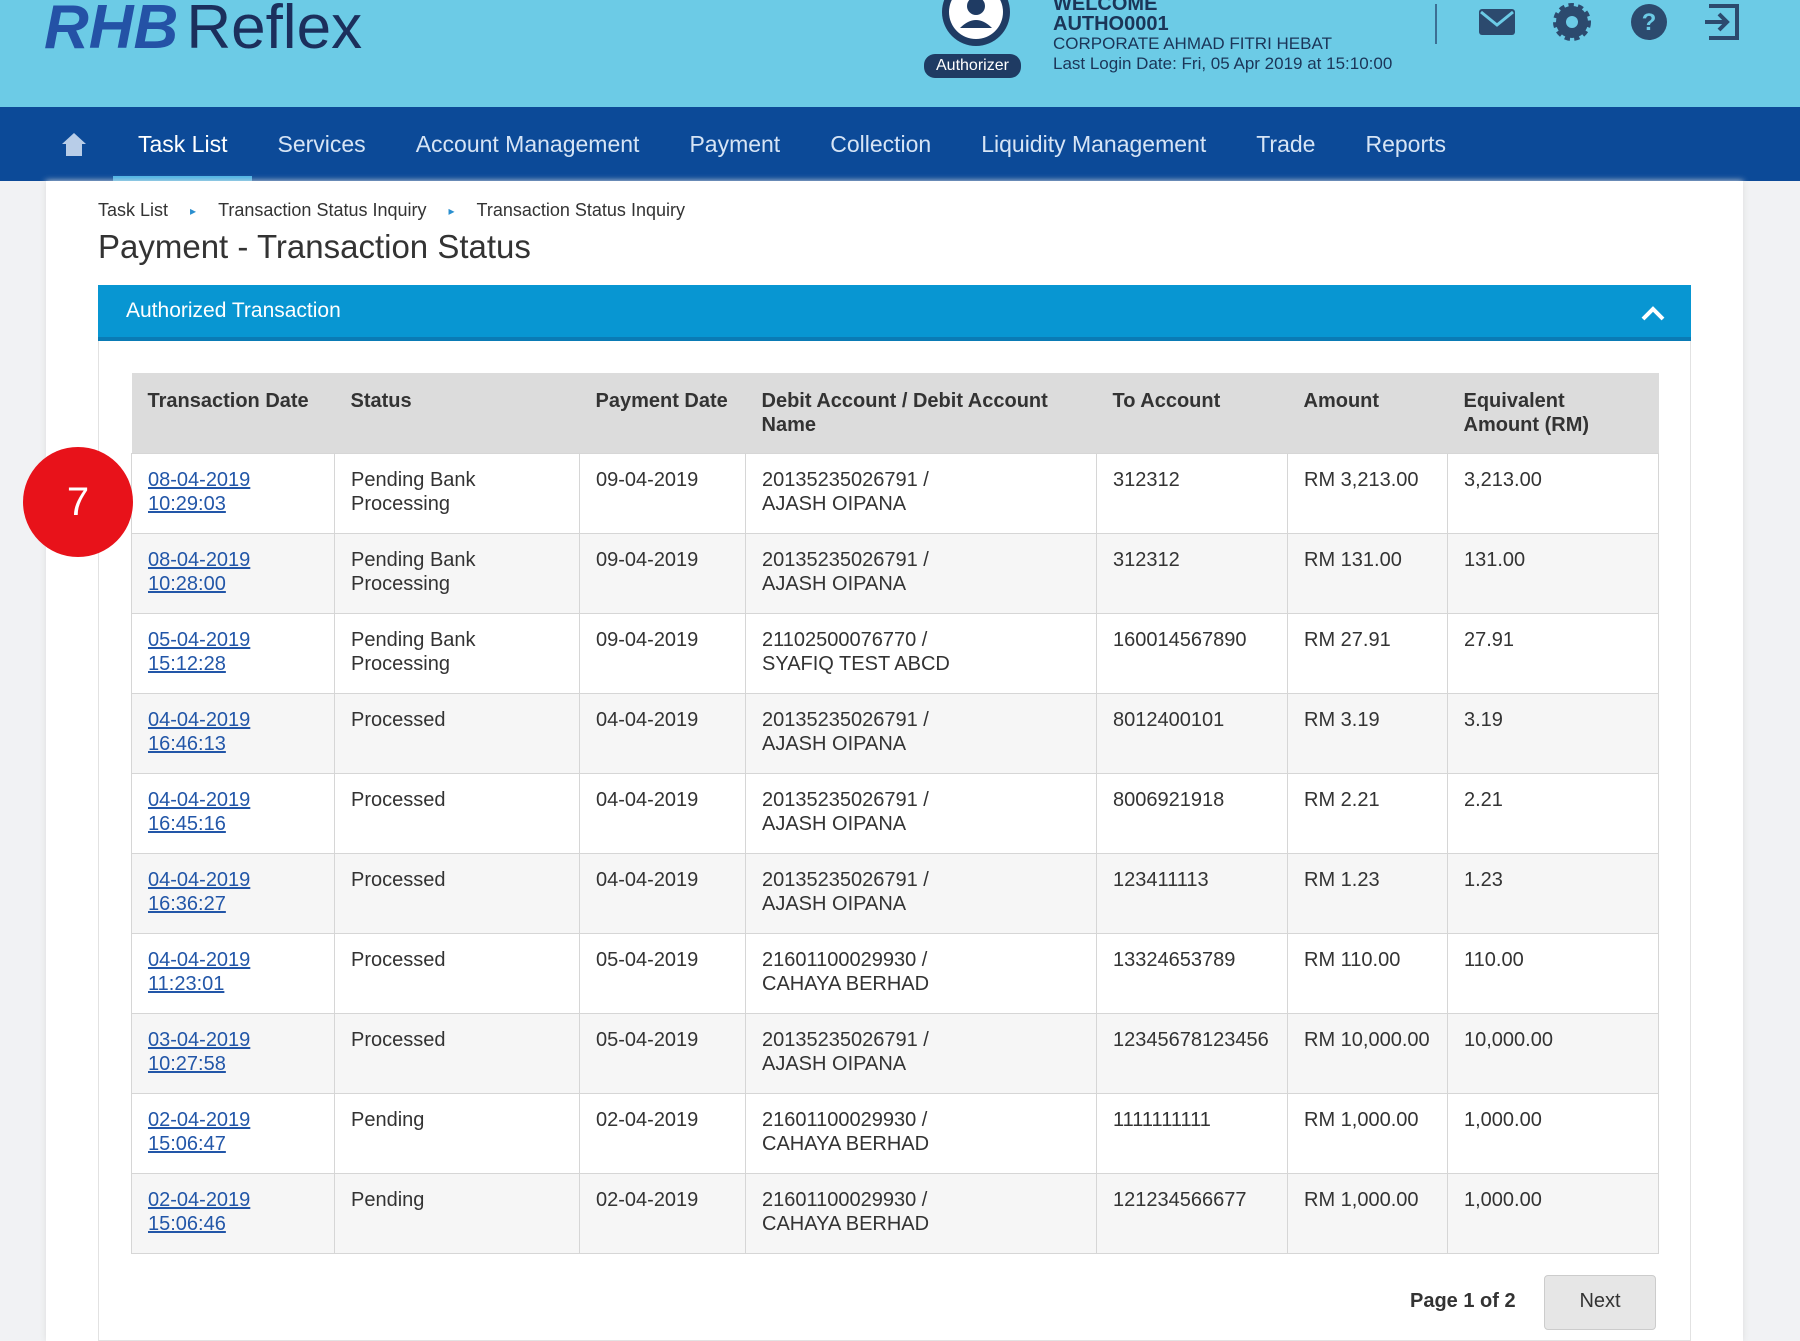 This screenshot has width=1800, height=1341. What do you see at coordinates (1553, 413) in the screenshot?
I see `column-header: Equivalent Amount (RM)` at bounding box center [1553, 413].